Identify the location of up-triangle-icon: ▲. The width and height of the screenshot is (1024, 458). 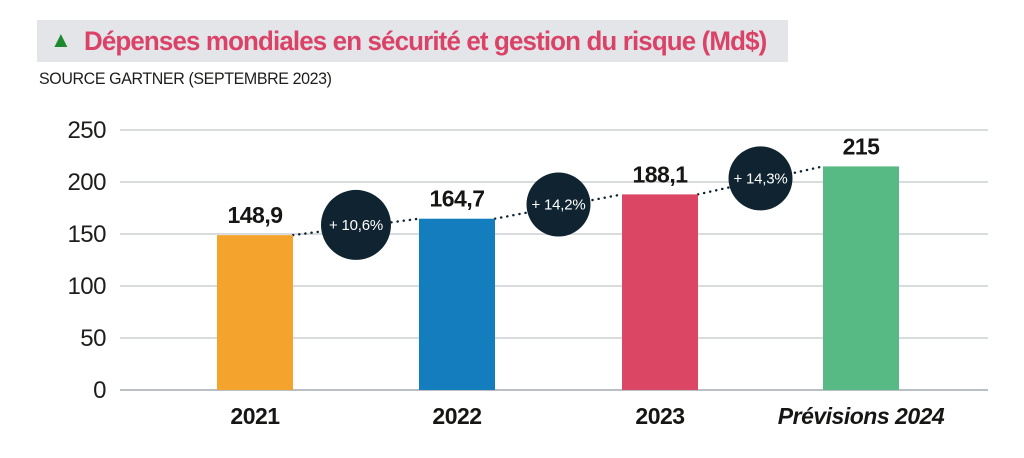
(61, 39).